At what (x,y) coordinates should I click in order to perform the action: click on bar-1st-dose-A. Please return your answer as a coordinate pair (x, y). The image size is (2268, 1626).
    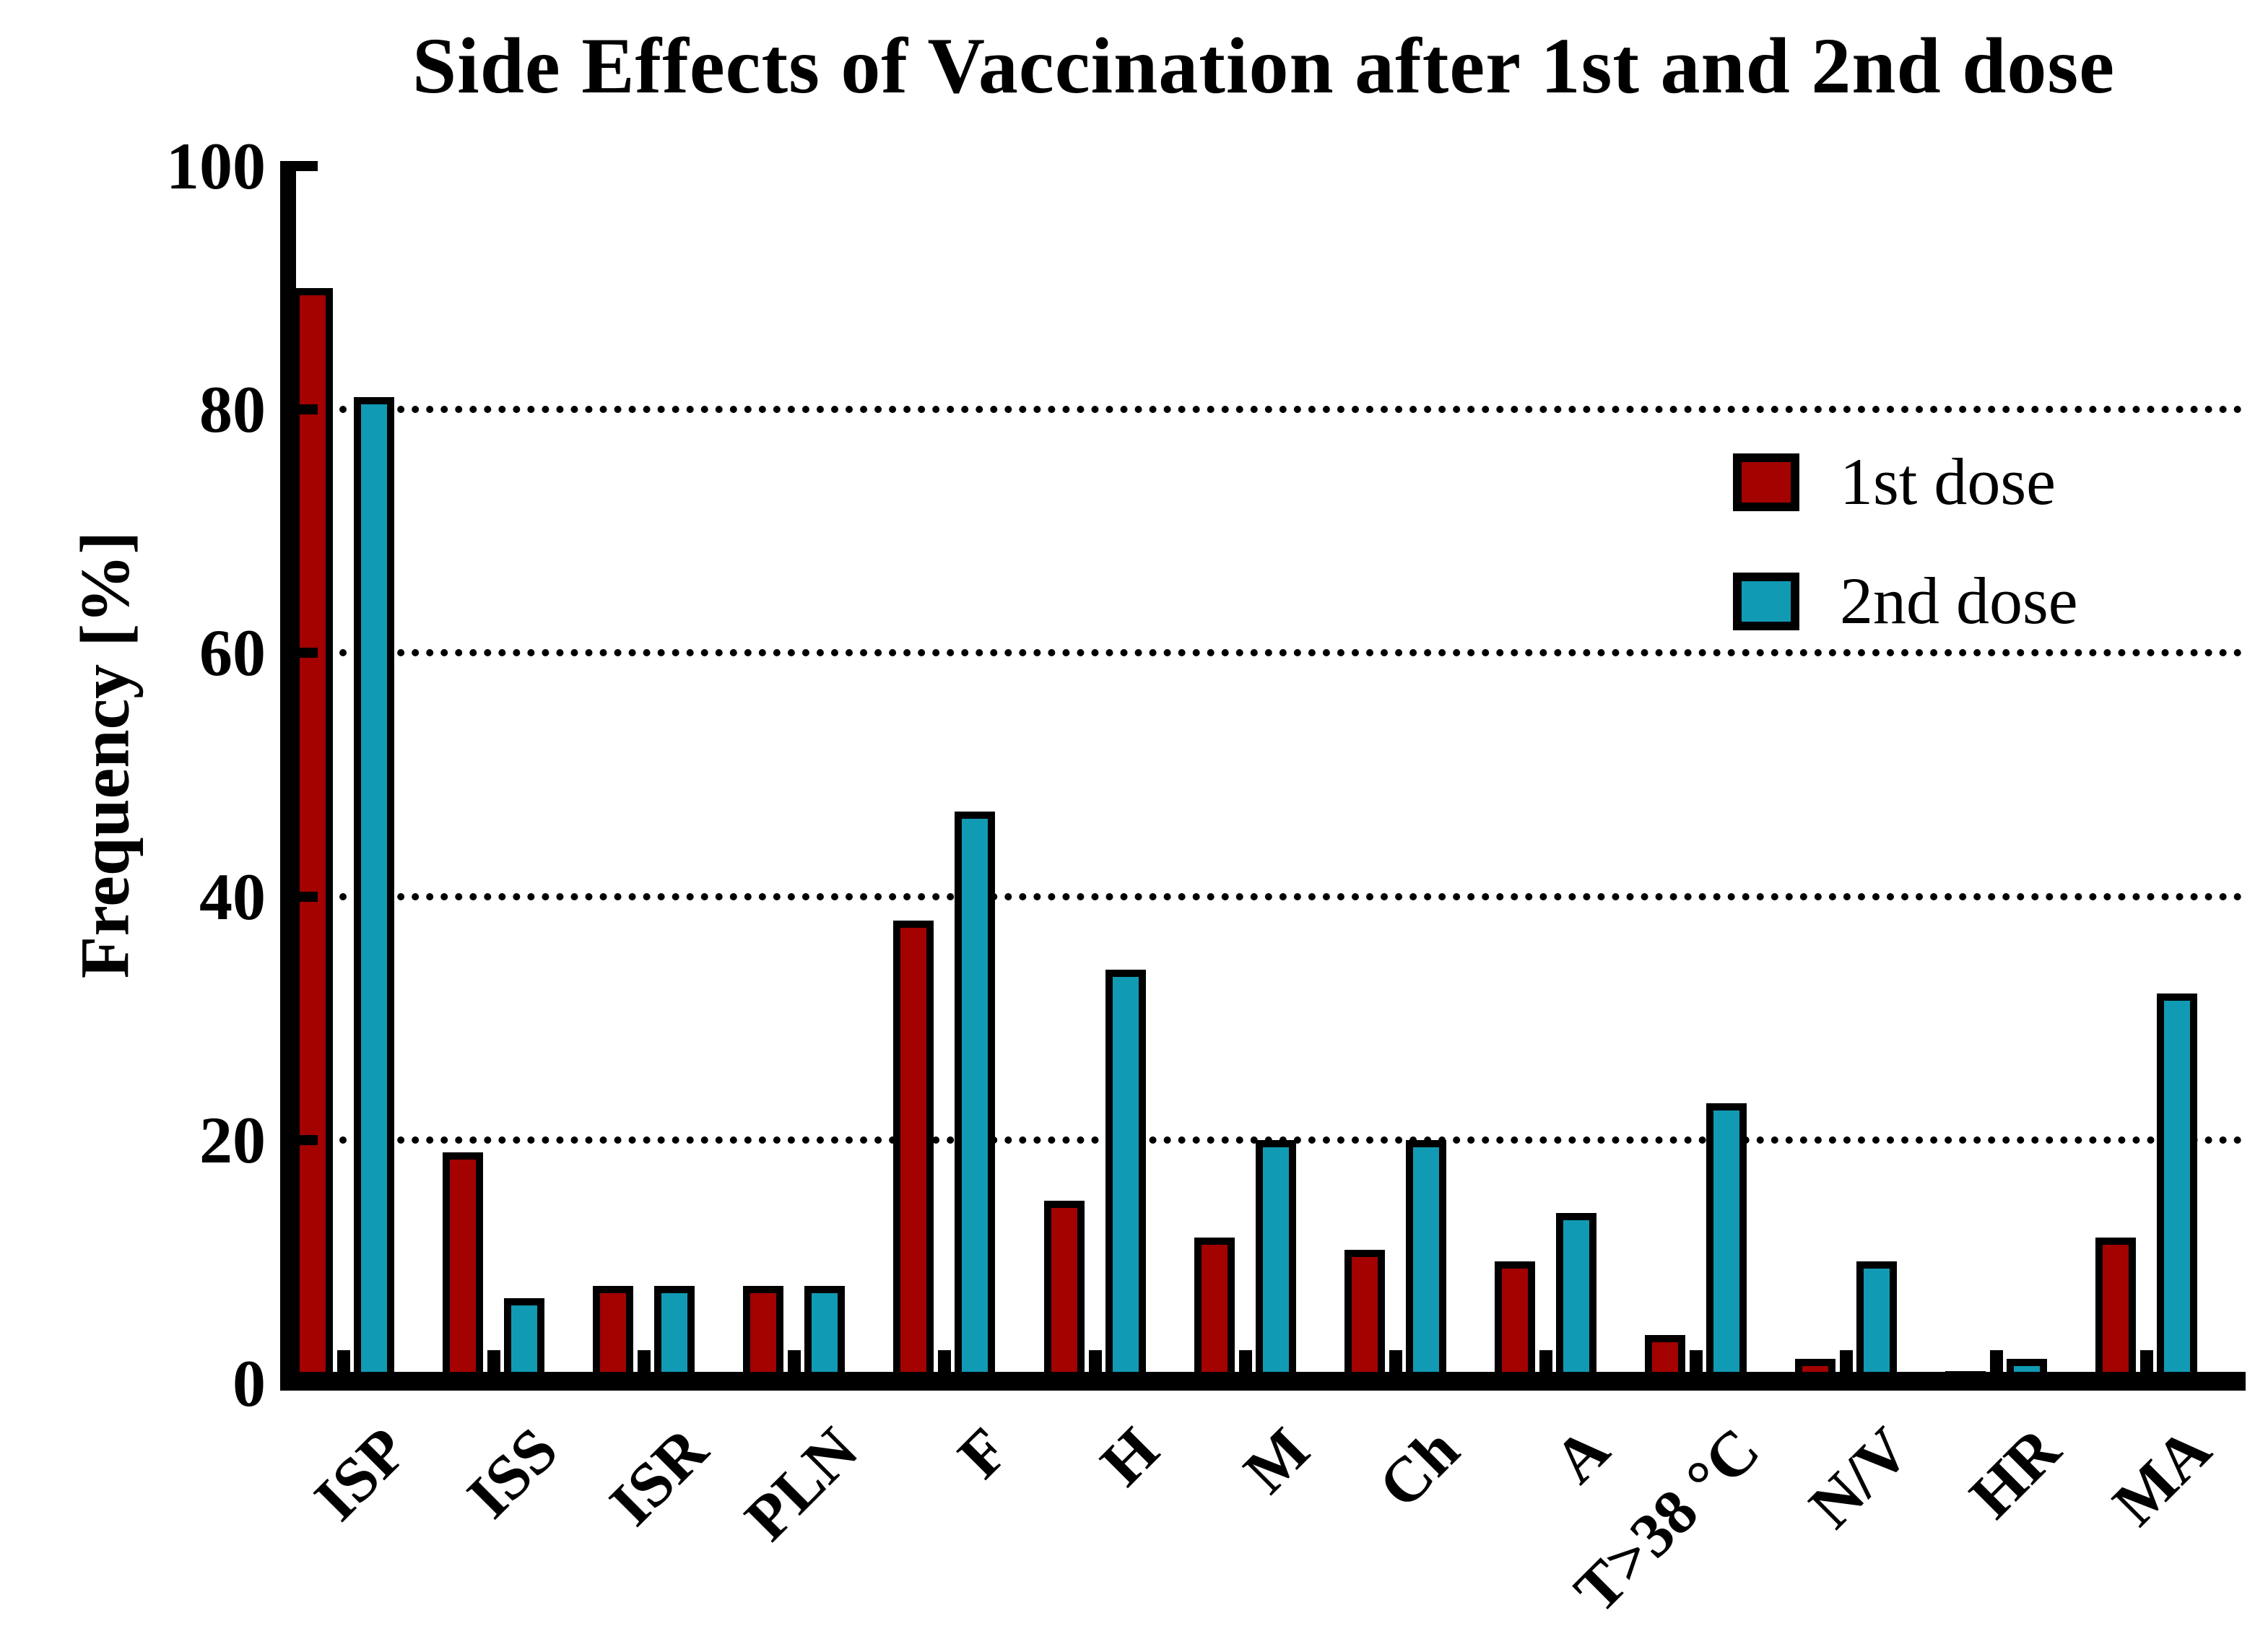
    Looking at the image, I should click on (1514, 1324).